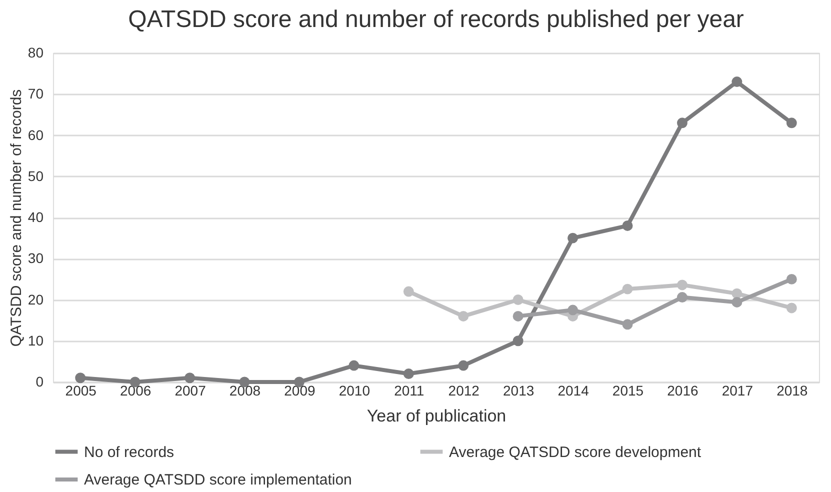  Describe the element at coordinates (36, 217) in the screenshot. I see `y-tick-label: 40` at that location.